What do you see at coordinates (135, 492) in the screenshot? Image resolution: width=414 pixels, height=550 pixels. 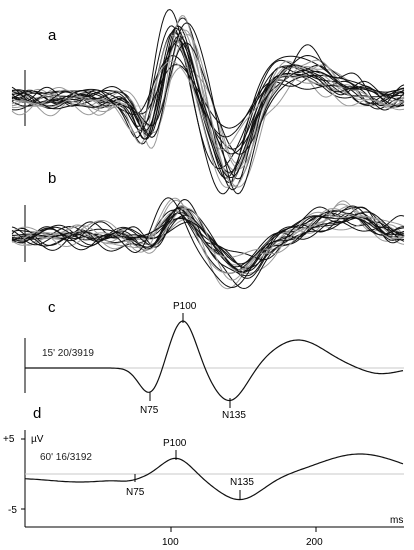 I see `panel-d-n75-label: N75` at bounding box center [135, 492].